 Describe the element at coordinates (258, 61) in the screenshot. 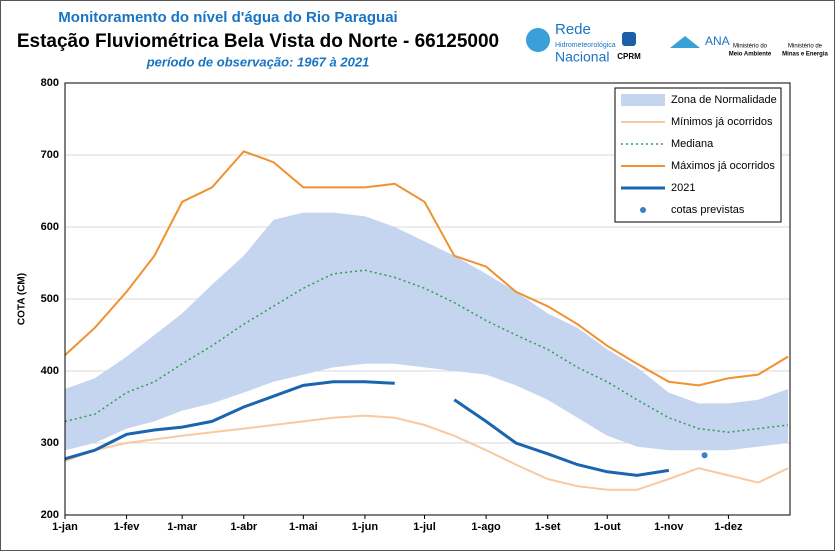

I see `period: período de observação: 1967 à 2021` at that location.